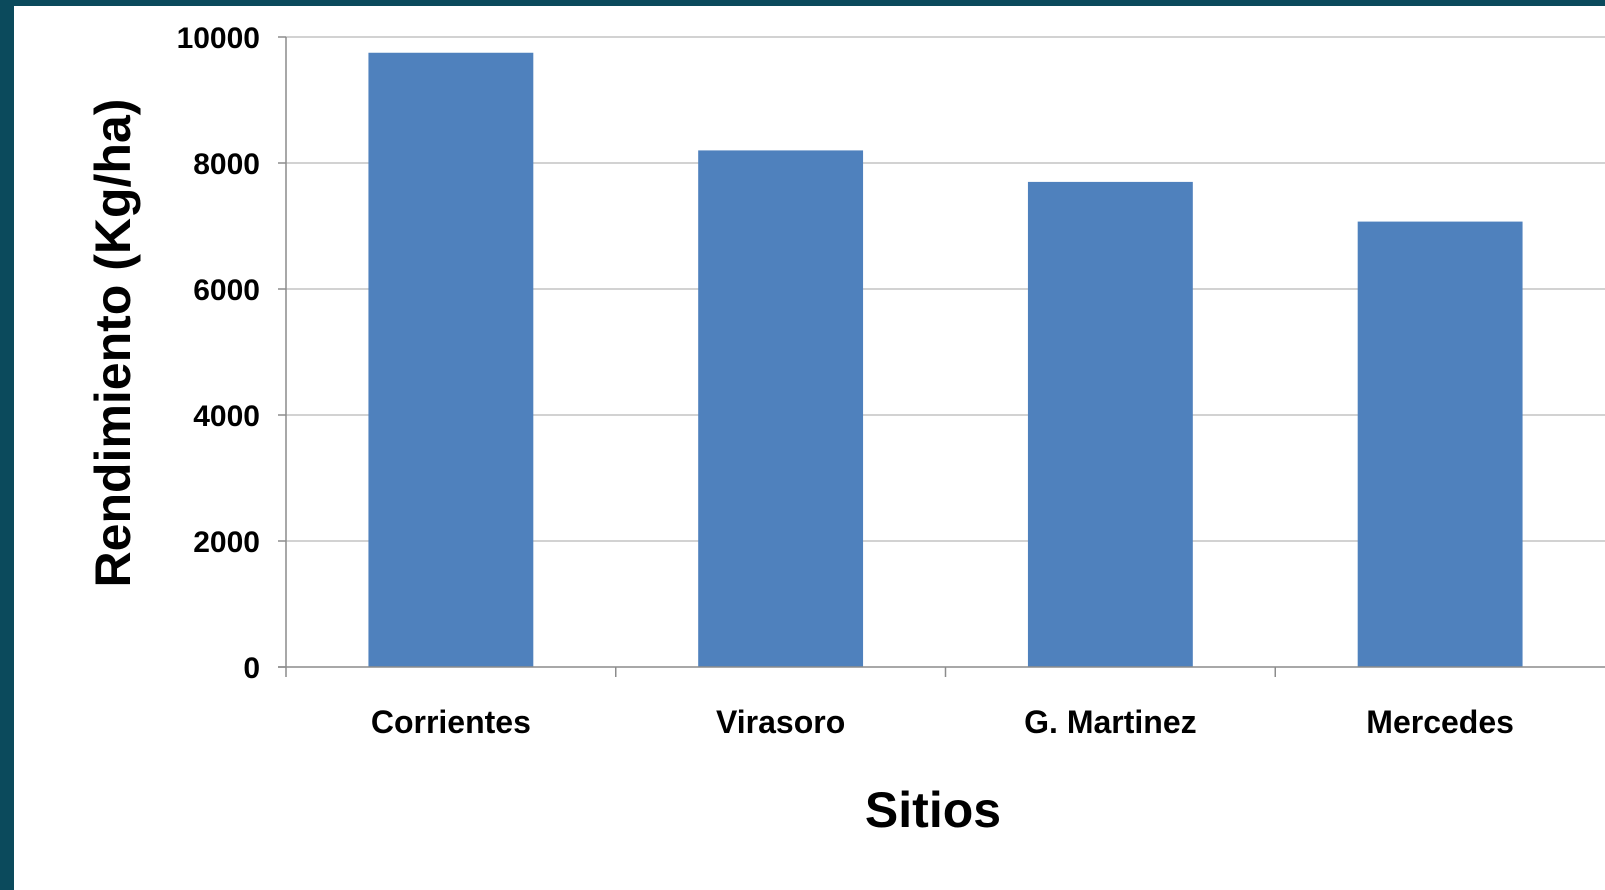 The width and height of the screenshot is (1605, 890). What do you see at coordinates (218, 38) in the screenshot?
I see `y-tick-label: 10000` at bounding box center [218, 38].